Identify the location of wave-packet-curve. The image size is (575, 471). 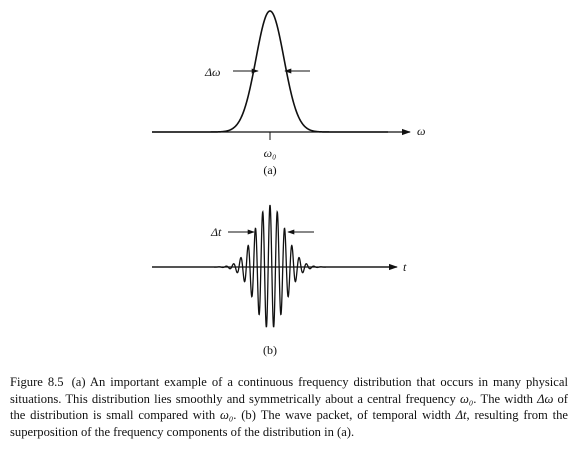
(271, 266).